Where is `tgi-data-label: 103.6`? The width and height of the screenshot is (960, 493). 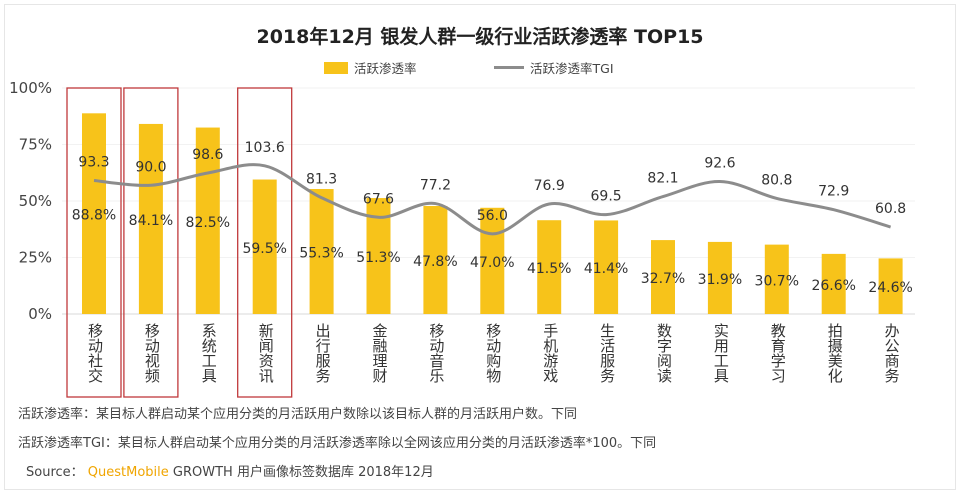 tgi-data-label: 103.6 is located at coordinates (265, 148).